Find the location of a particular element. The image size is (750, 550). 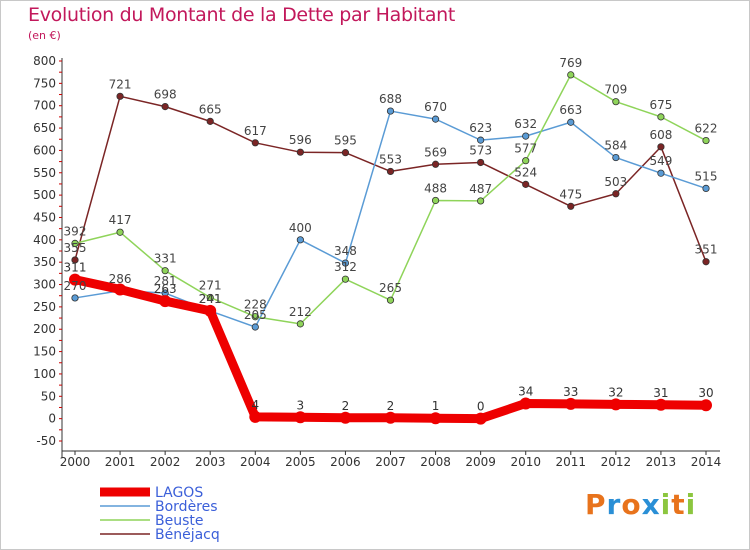

data-label: 351 is located at coordinates (706, 250).